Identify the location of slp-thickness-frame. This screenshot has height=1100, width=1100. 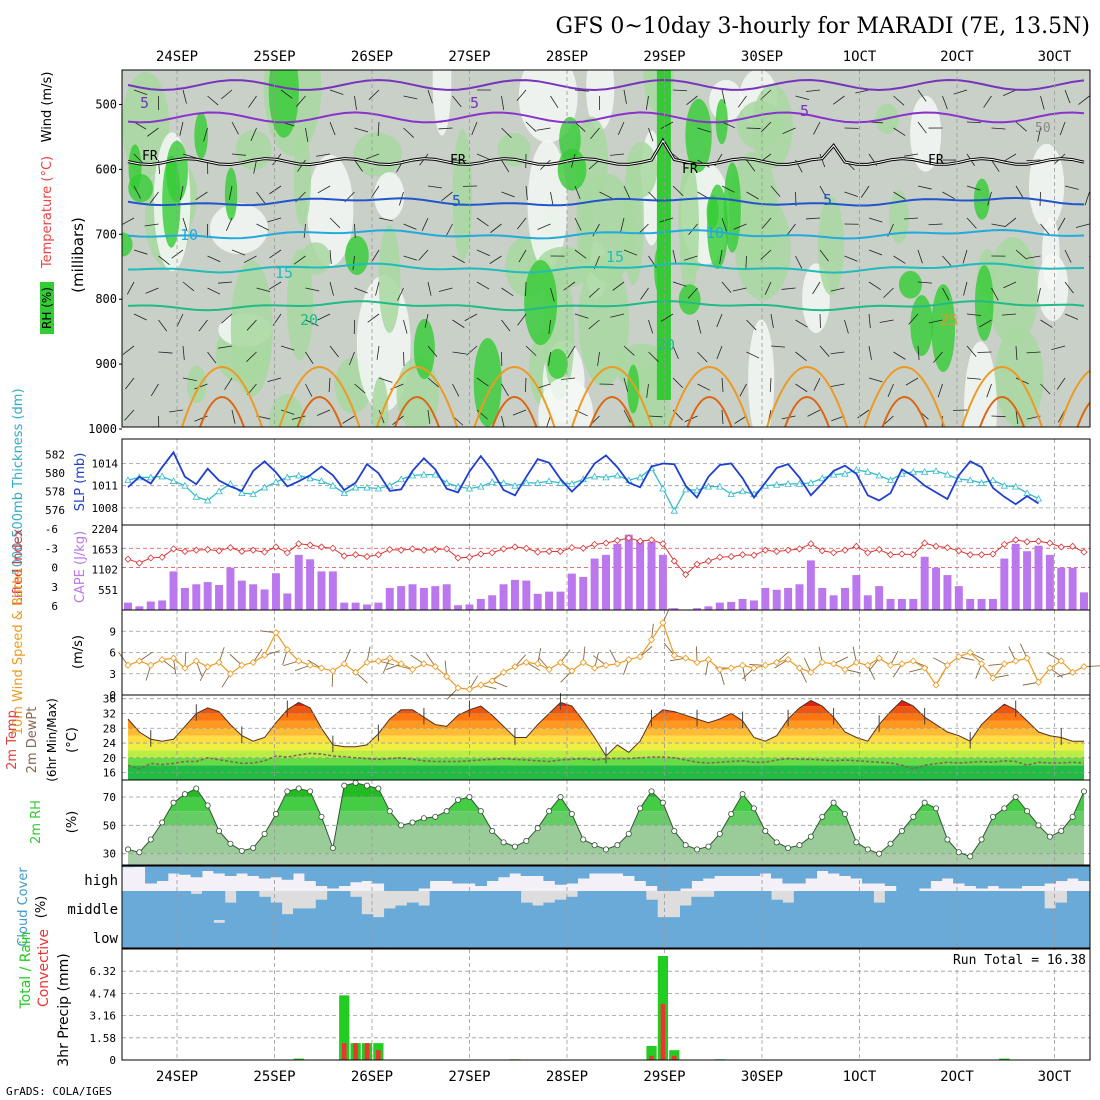
(606, 482).